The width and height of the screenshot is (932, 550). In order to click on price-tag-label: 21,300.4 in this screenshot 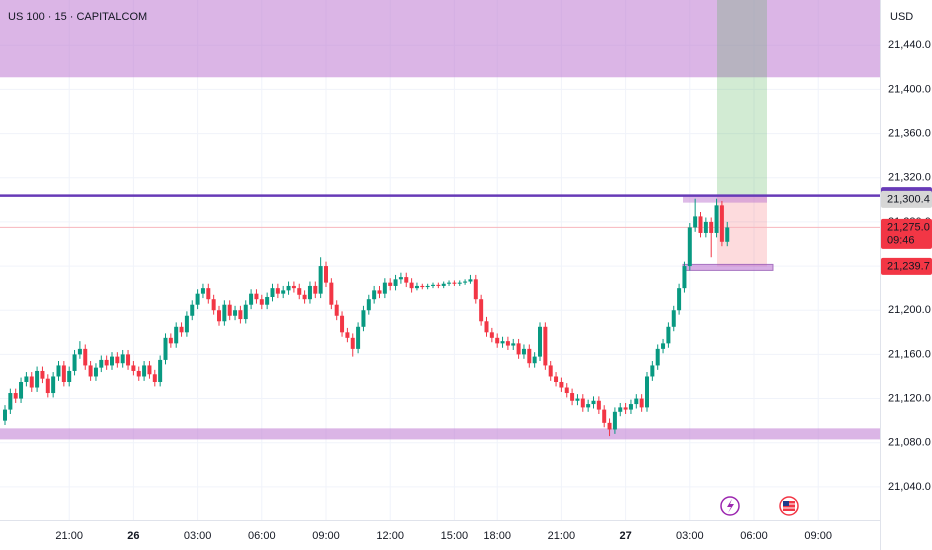, I will do `click(908, 199)`.